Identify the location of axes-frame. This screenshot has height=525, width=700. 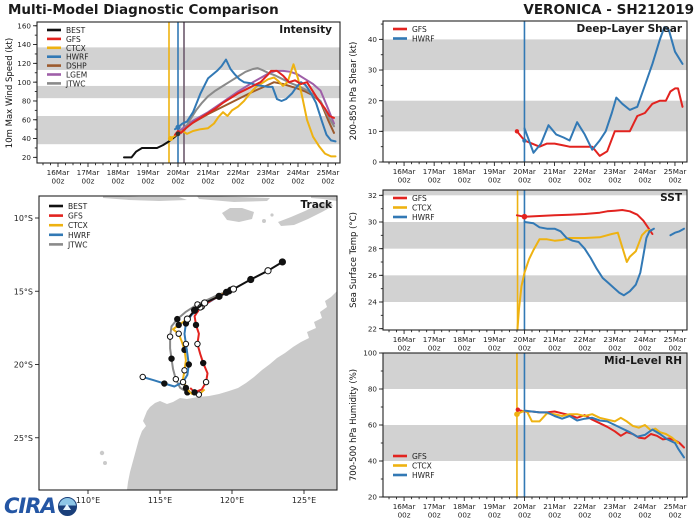
(188, 92).